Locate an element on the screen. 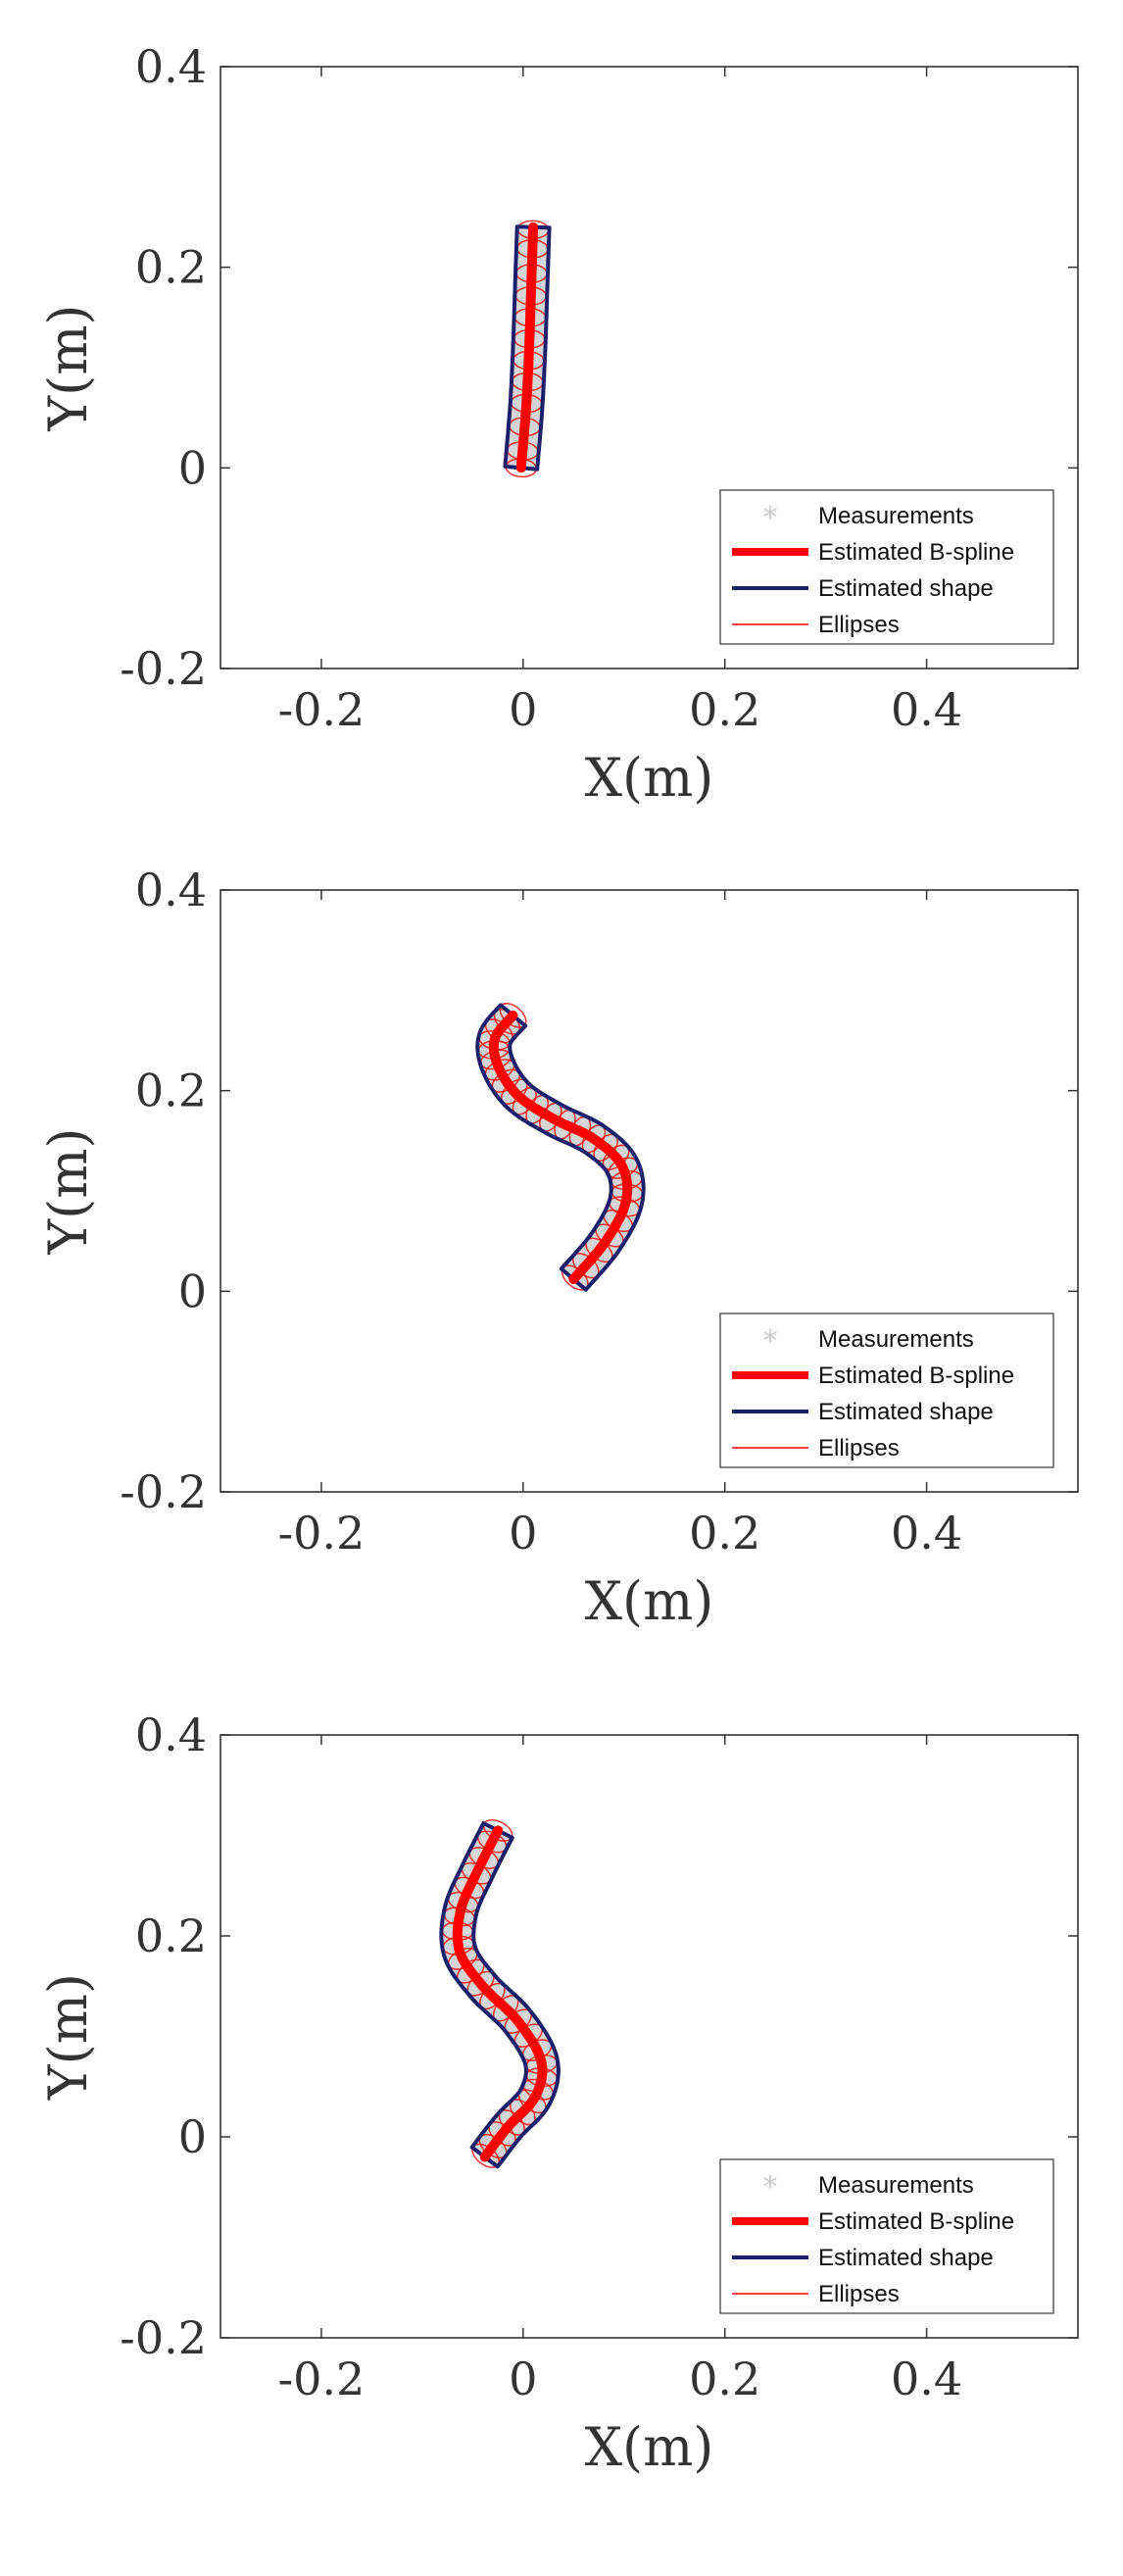 This screenshot has width=1123, height=2576. measurements-cloud is located at coordinates (560, 1147).